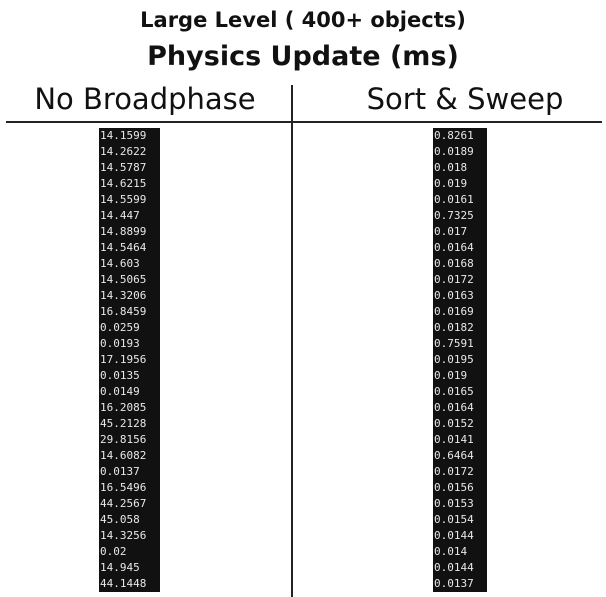 The width and height of the screenshot is (606, 597). What do you see at coordinates (123, 231) in the screenshot?
I see `cell: 14.8899` at bounding box center [123, 231].